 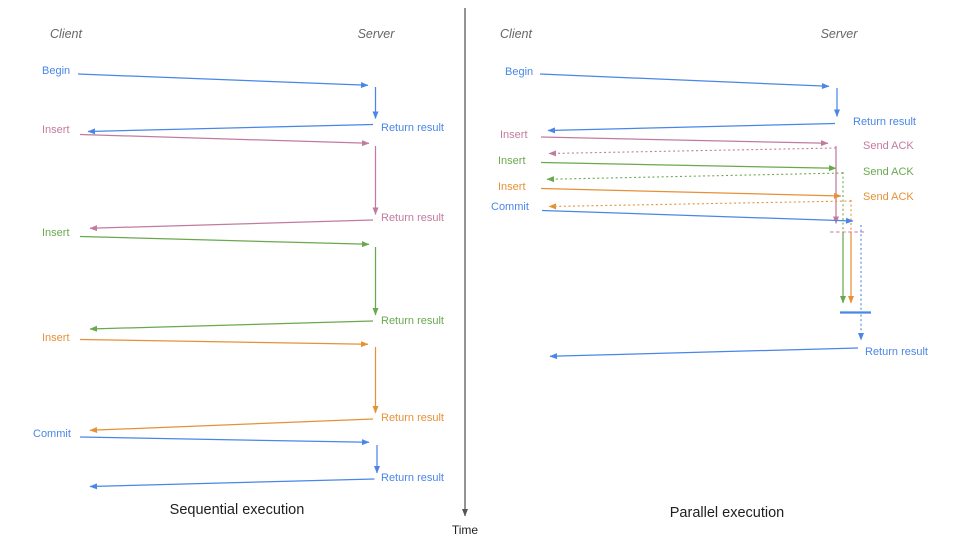 What do you see at coordinates (243, 178) in the screenshot?
I see `op-insert-1: Insert Return result` at bounding box center [243, 178].